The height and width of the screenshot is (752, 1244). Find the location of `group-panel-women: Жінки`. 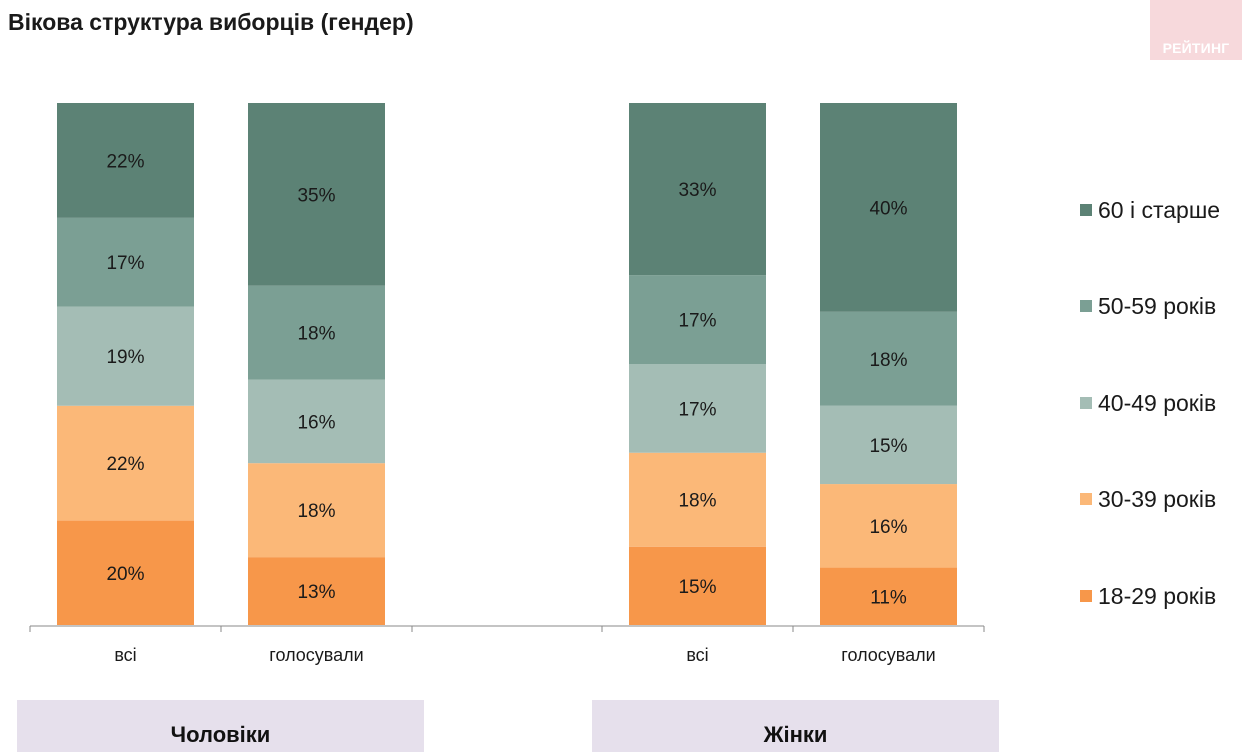

group-panel-women: Жінки is located at coordinates (795, 726).